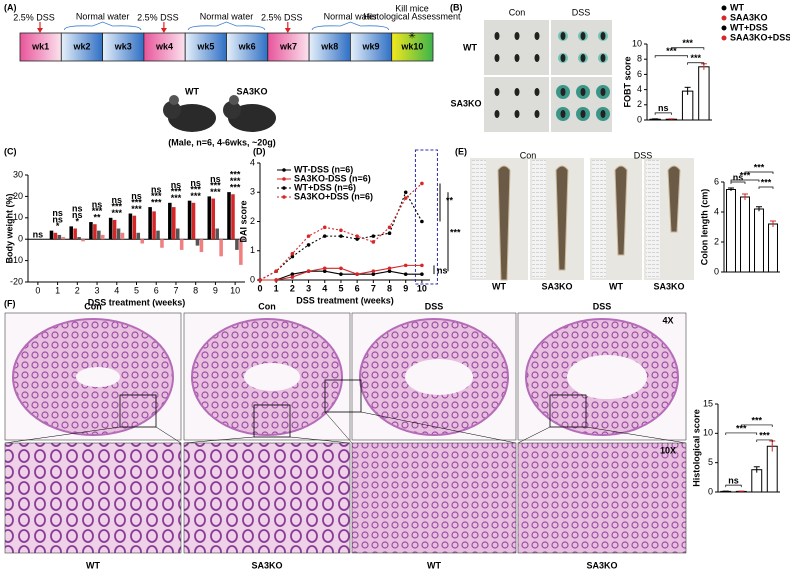 Image resolution: width=790 pixels, height=578 pixels. I want to click on week-label: wk2, so click(81, 46).